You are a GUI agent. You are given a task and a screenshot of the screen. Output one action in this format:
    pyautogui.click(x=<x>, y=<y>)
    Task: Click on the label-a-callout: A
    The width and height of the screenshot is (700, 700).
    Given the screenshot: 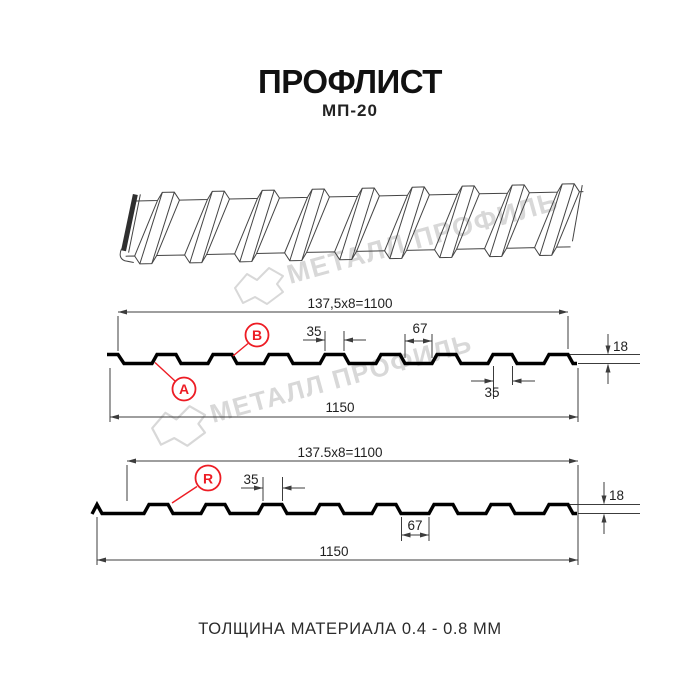 What is the action you would take?
    pyautogui.click(x=175, y=381)
    